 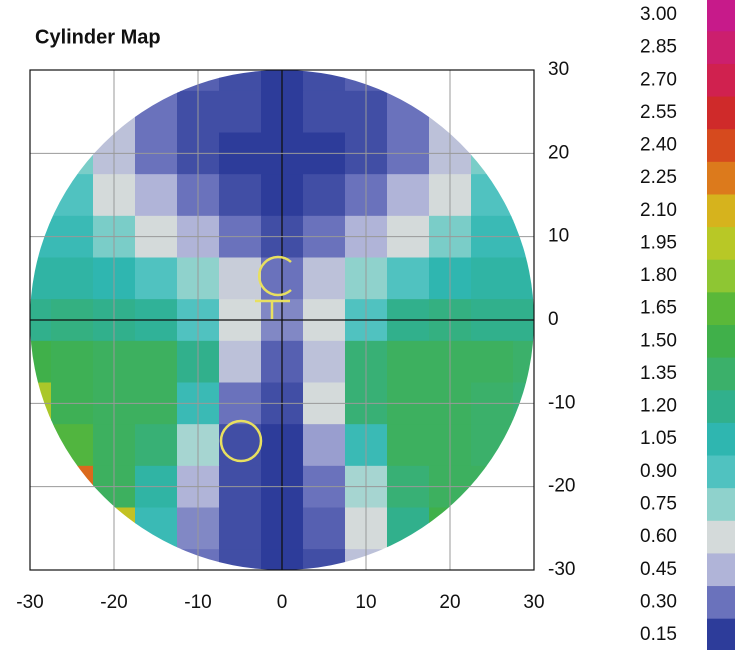 What do you see at coordinates (658, 340) in the screenshot?
I see `colorbar-label: 1.50` at bounding box center [658, 340].